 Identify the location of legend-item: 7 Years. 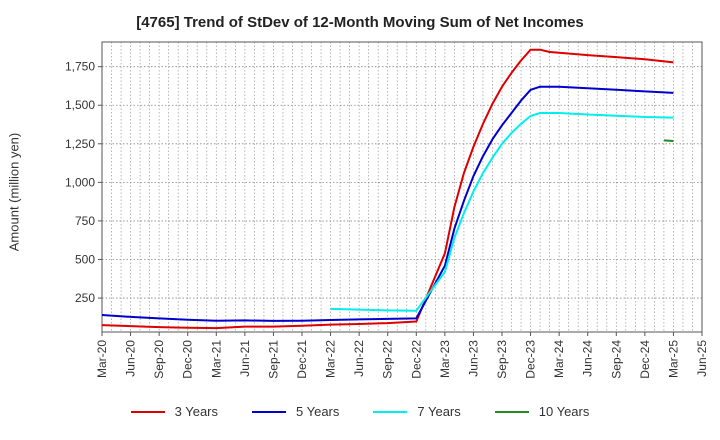
(417, 411).